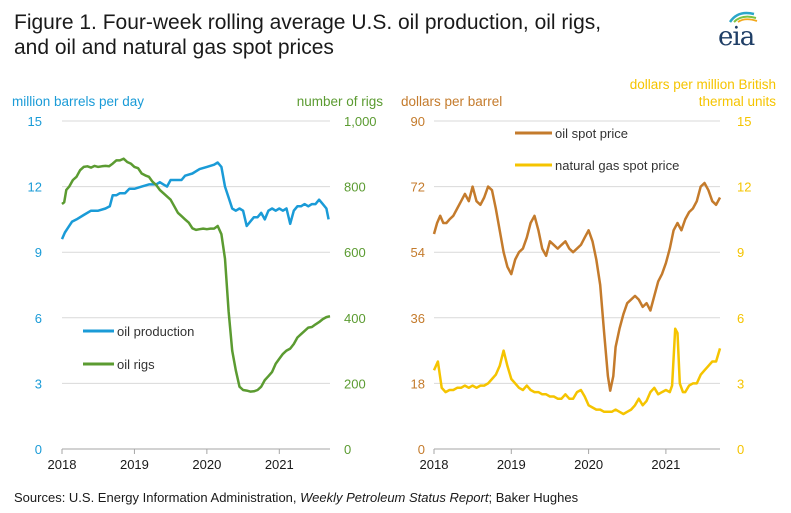  I want to click on legend-label-oil-production: oil production, so click(155, 331).